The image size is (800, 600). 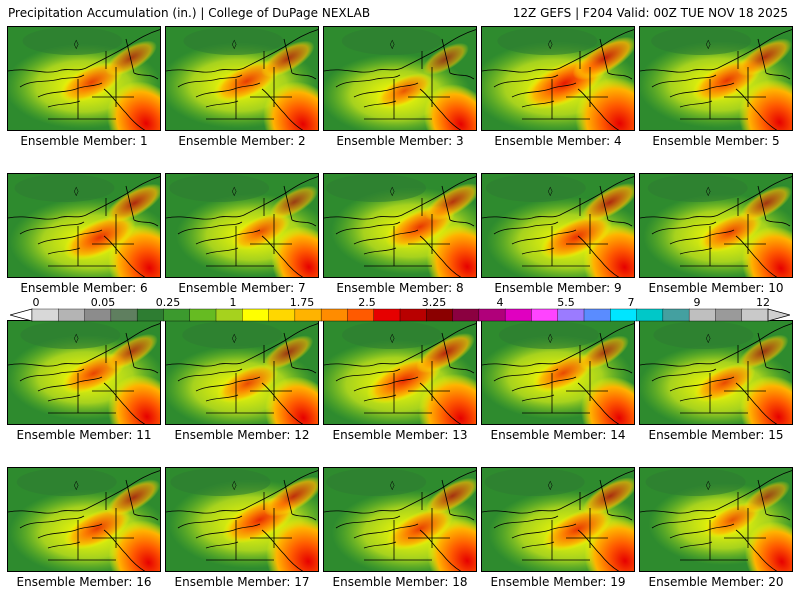 What do you see at coordinates (84, 78) in the screenshot?
I see `ensemble-panel-1: ◊` at bounding box center [84, 78].